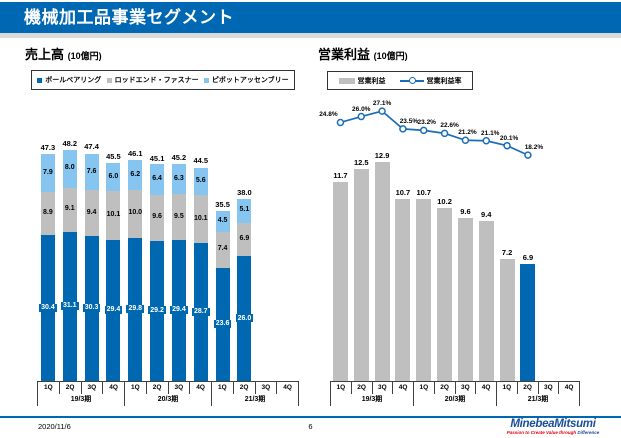 The image size is (621, 438). I want to click on bar-segment-label: 29.2, so click(157, 310).